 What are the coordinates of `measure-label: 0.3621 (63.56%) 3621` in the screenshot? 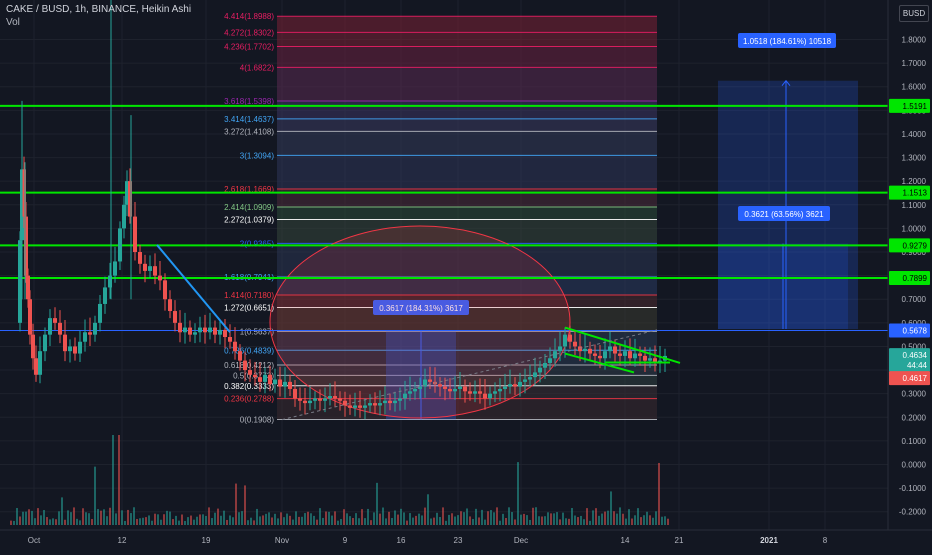 It's located at (784, 214).